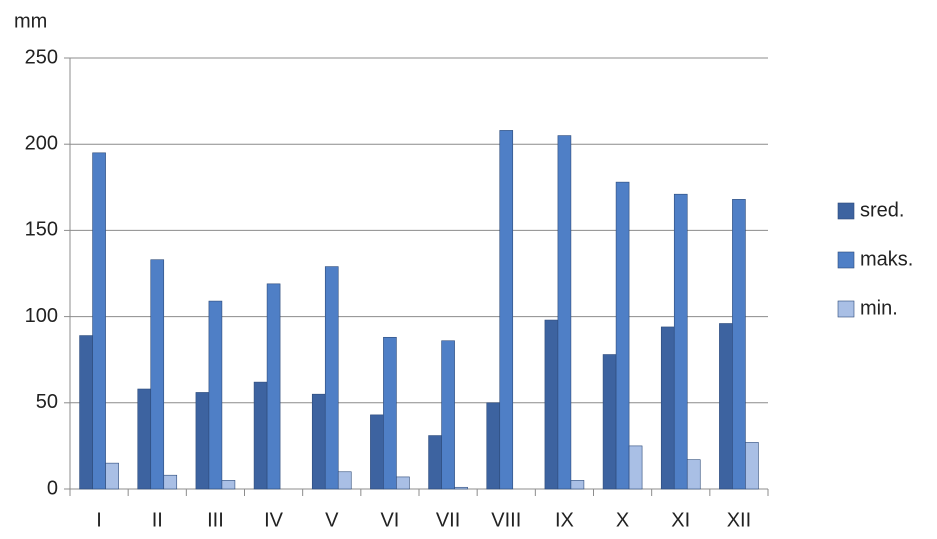 The width and height of the screenshot is (937, 539). Describe the element at coordinates (739, 520) in the screenshot. I see `x-tick-label: XII` at that location.